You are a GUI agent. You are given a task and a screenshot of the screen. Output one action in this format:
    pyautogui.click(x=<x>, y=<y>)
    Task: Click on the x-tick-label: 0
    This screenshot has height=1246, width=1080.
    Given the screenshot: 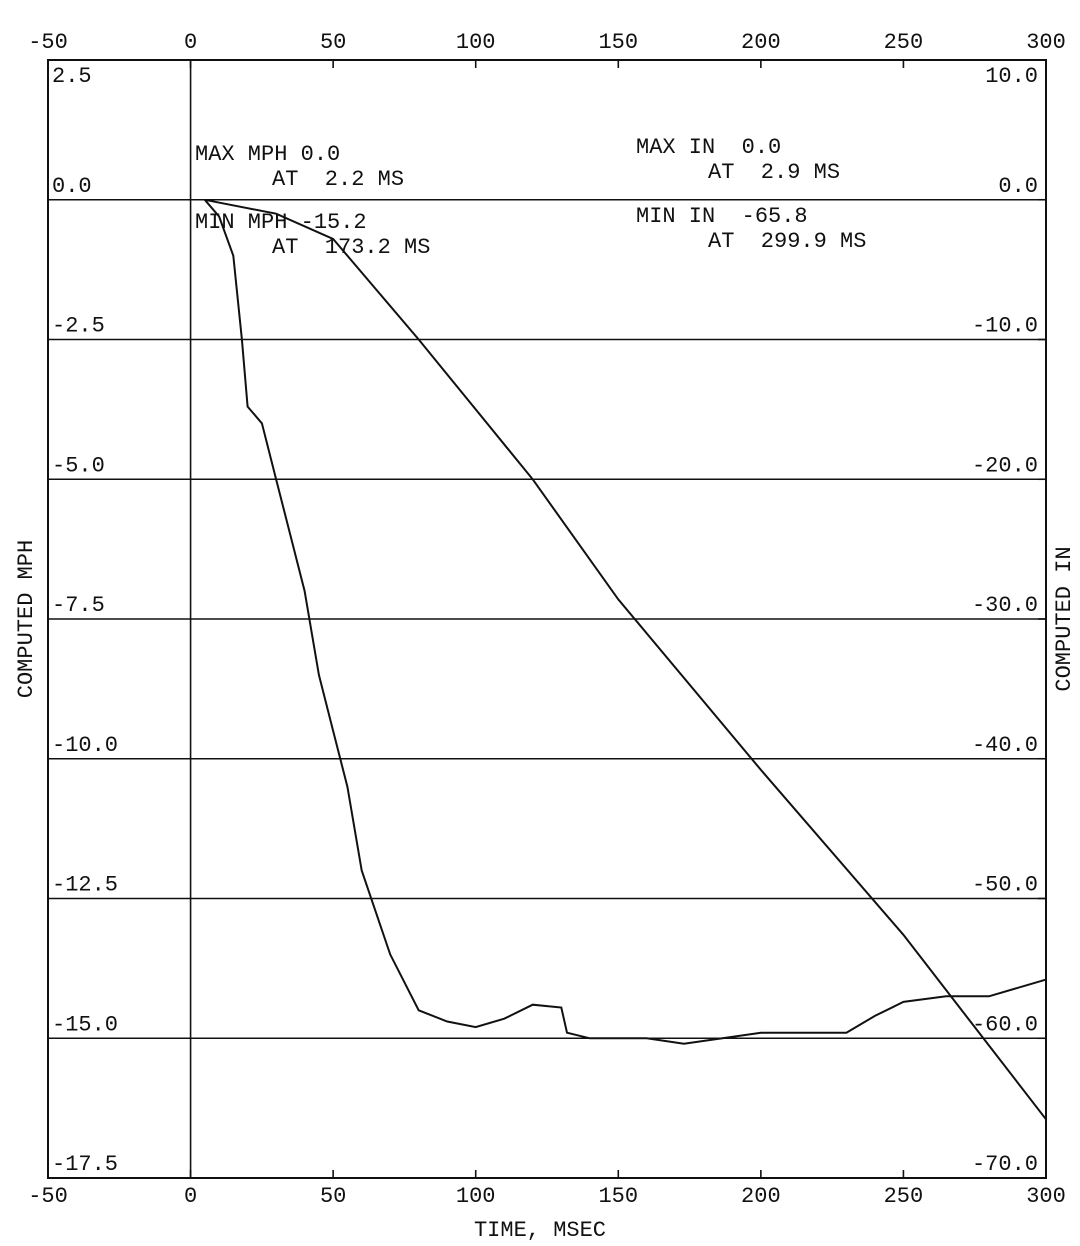 What is the action you would take?
    pyautogui.click(x=190, y=1196)
    